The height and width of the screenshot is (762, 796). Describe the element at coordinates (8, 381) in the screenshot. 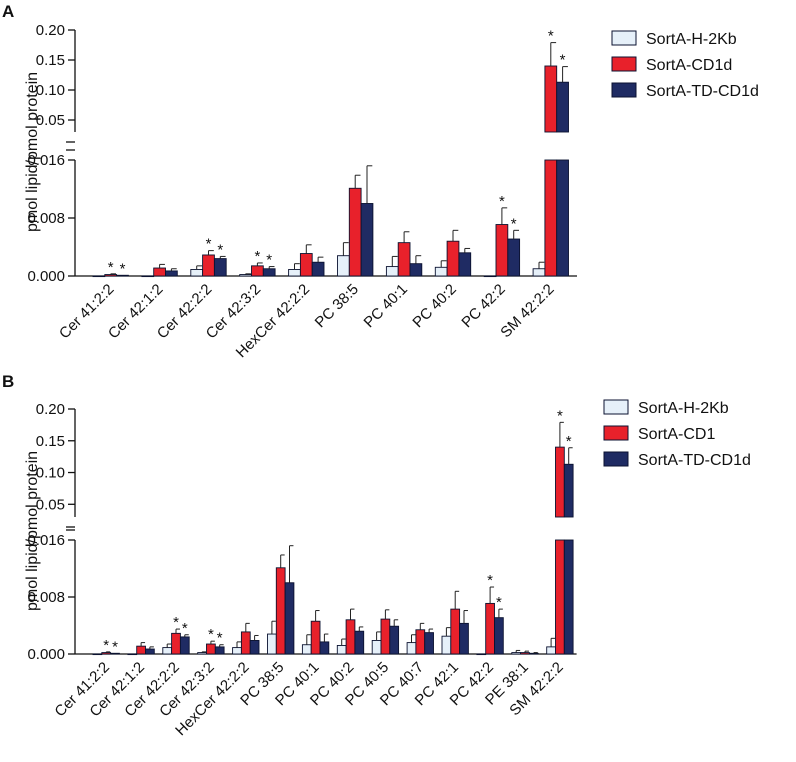

I see `panel-letter: B` at that location.